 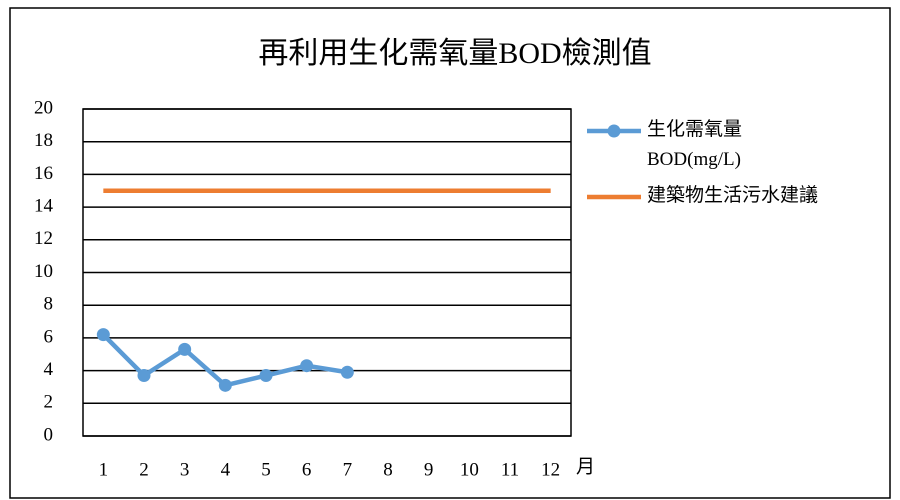 What do you see at coordinates (469, 469) in the screenshot?
I see `x-tick-label: 10` at bounding box center [469, 469].